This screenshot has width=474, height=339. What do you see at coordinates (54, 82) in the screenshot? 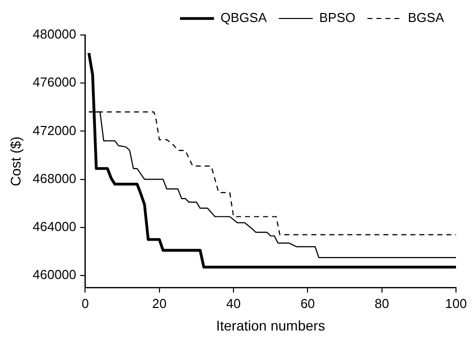
I see `y-tick-label: 476000` at bounding box center [54, 82].